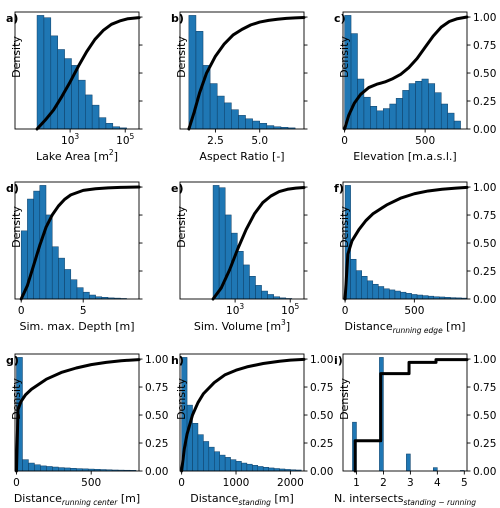 This screenshot has height=508, width=500. What do you see at coordinates (290, 309) in the screenshot?
I see `x-tick-label: 10⁵` at bounding box center [290, 309].